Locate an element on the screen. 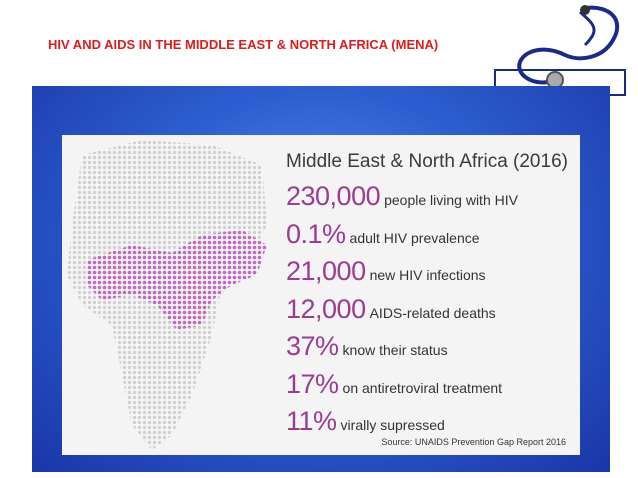 Image resolution: width=638 pixels, height=478 pixels. card-heading: Middle East & North Africa (2016) is located at coordinates (427, 161).